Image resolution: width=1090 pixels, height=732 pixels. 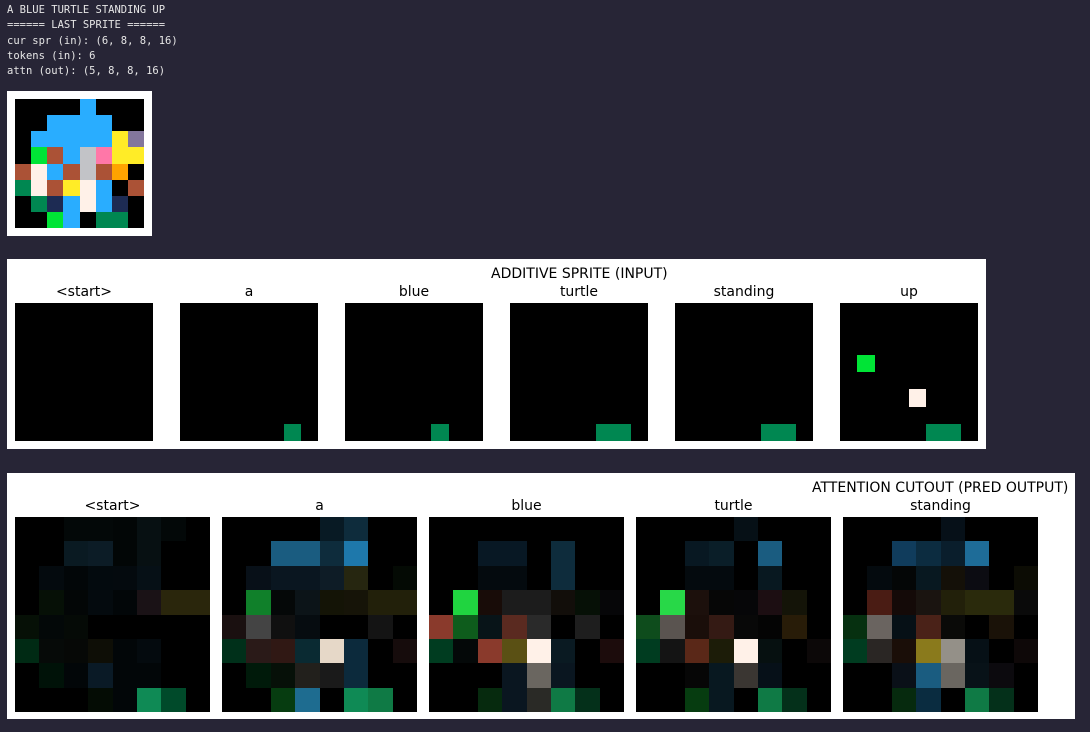 What do you see at coordinates (79, 163) in the screenshot?
I see `last-sprite-panel` at bounding box center [79, 163].